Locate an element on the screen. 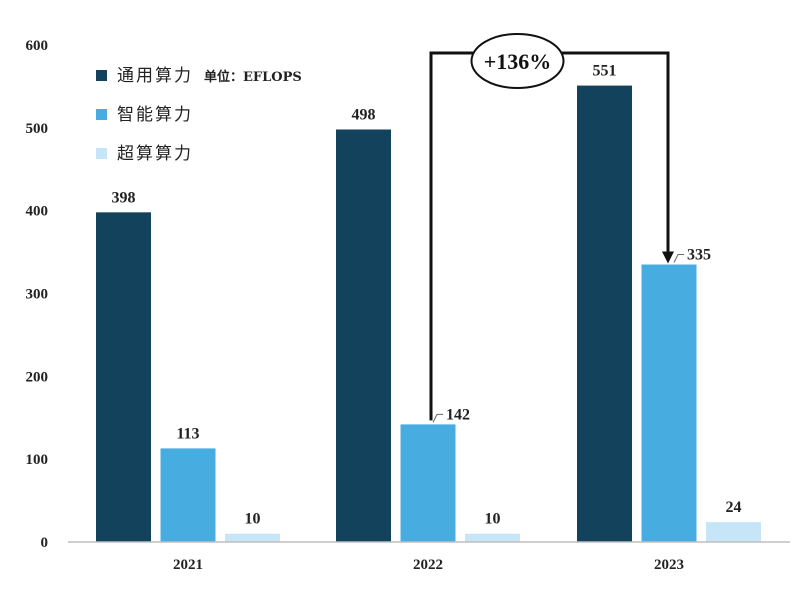 The width and height of the screenshot is (795, 592). data-label: 24 is located at coordinates (734, 507).